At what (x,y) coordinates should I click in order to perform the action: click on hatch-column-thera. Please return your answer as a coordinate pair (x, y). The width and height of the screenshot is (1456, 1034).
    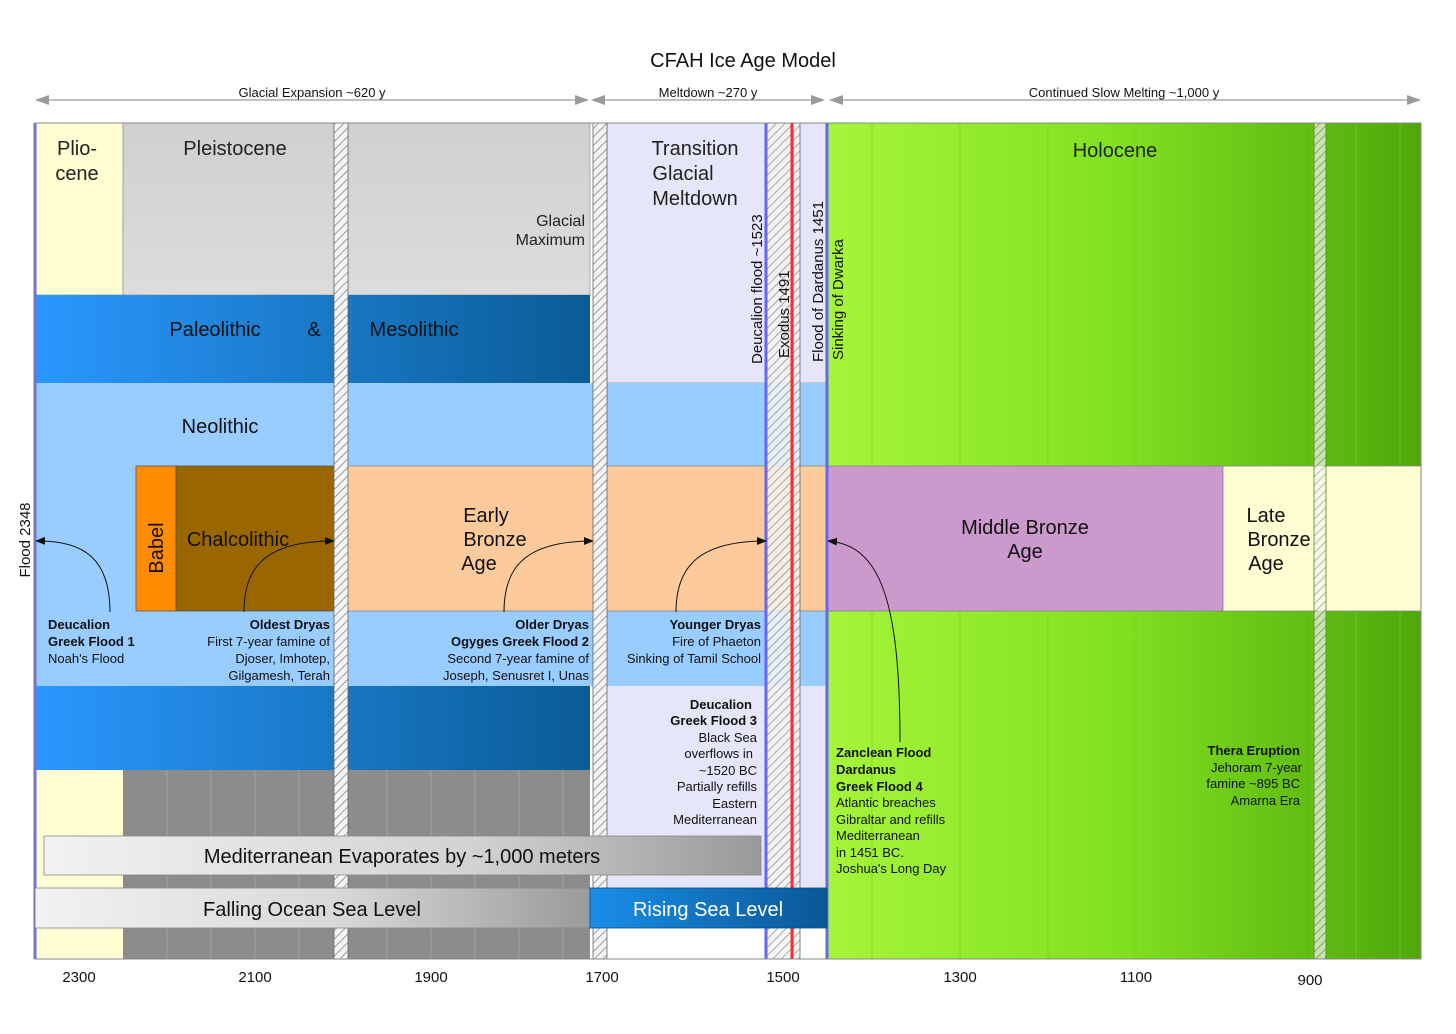
    Looking at the image, I should click on (1320, 541).